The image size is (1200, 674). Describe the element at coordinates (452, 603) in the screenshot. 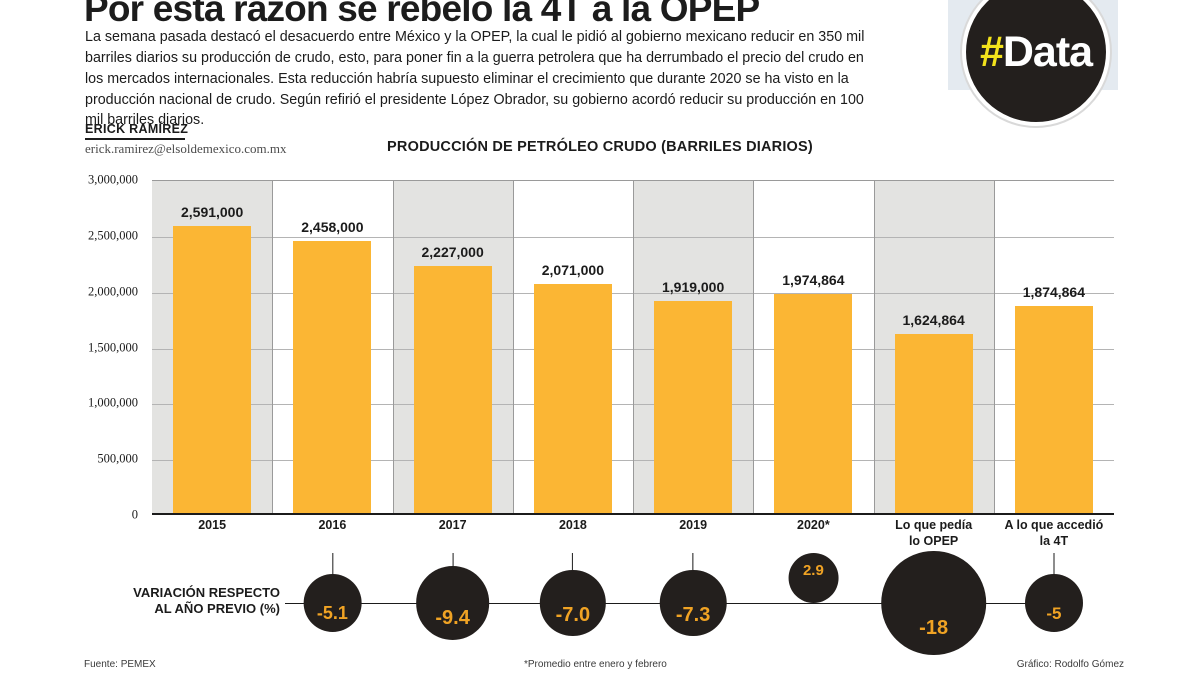

I see `variation-value: -9.4` at that location.